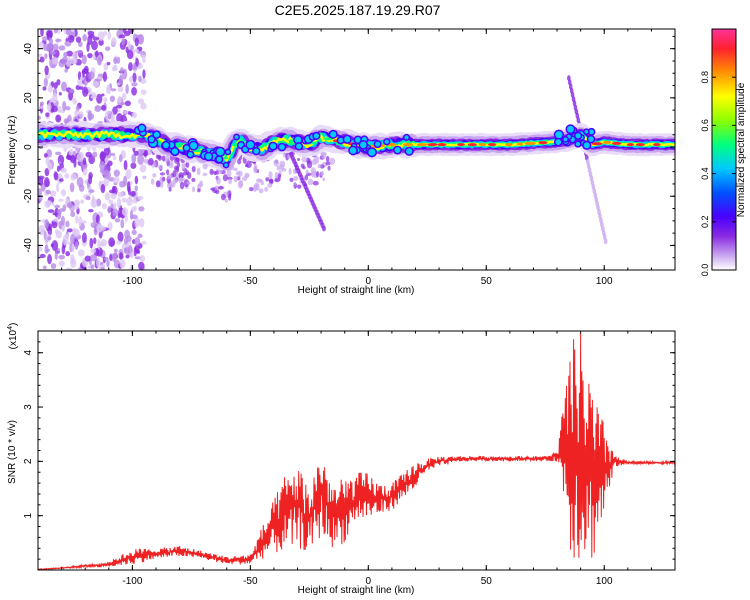  I want to click on spectrogram-x-label: Height of straight line (km), so click(356, 290).